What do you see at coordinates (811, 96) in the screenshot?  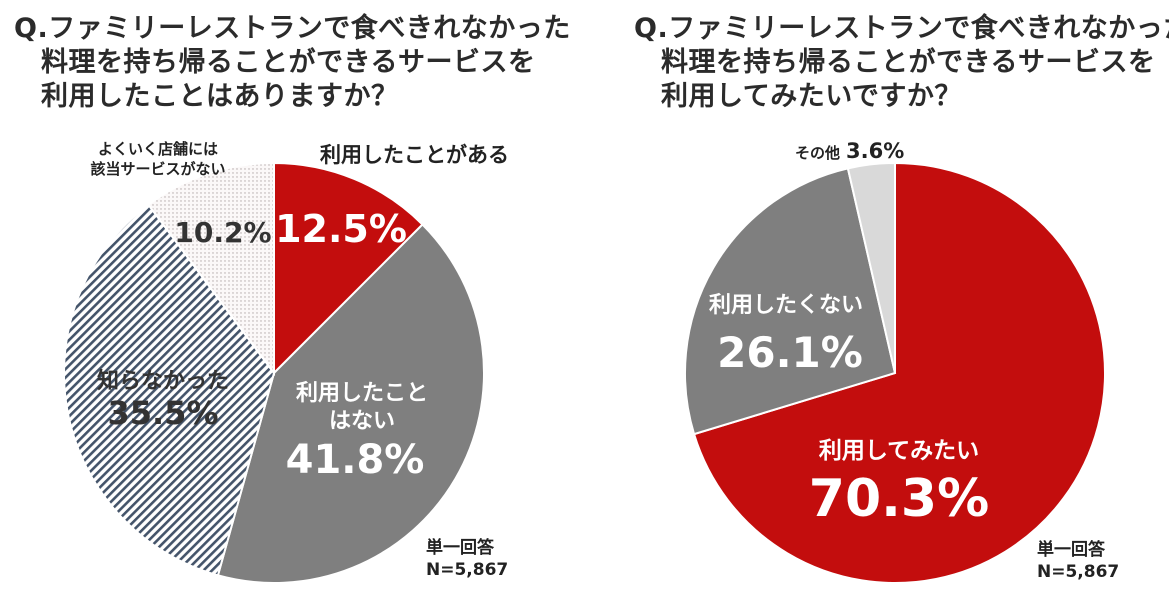 I see `chart2-question-line-3: 利用してみたいですか？` at bounding box center [811, 96].